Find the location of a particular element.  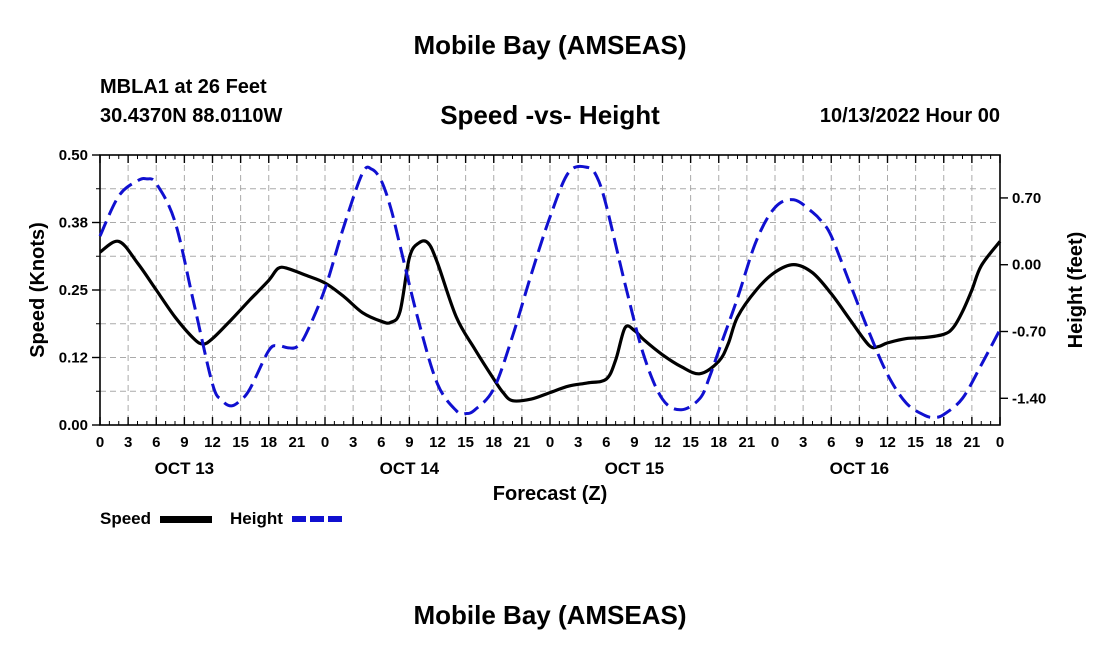

date-label: OCT 16 is located at coordinates (860, 468).